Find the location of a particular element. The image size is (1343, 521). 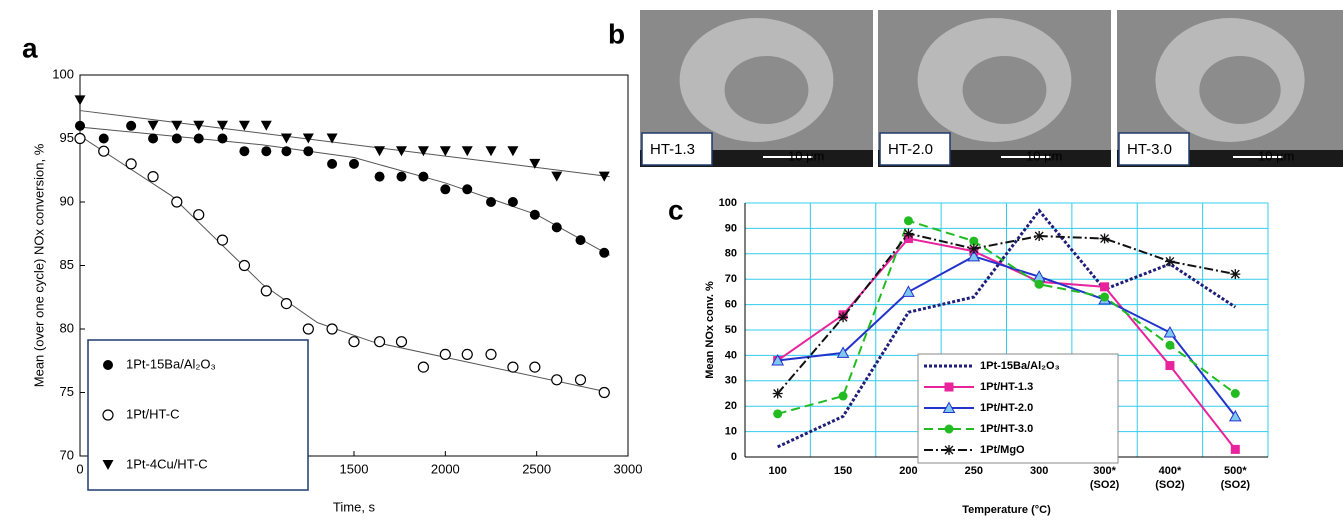

x-tick-label: 150 is located at coordinates (843, 471).